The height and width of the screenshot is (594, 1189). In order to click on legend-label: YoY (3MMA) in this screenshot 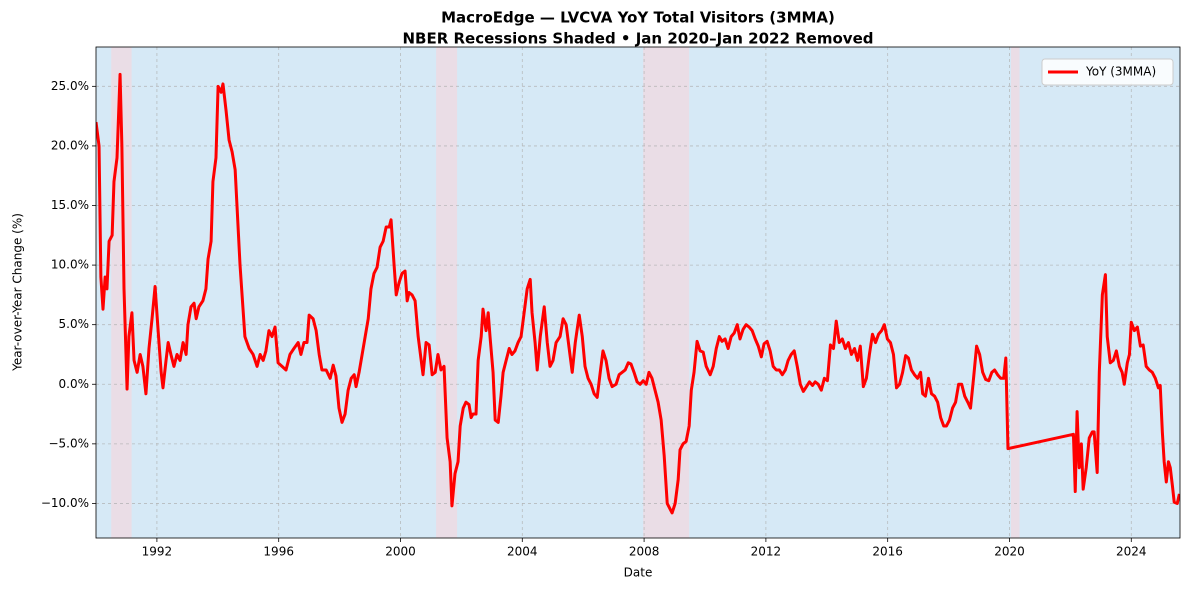, I will do `click(1120, 72)`.